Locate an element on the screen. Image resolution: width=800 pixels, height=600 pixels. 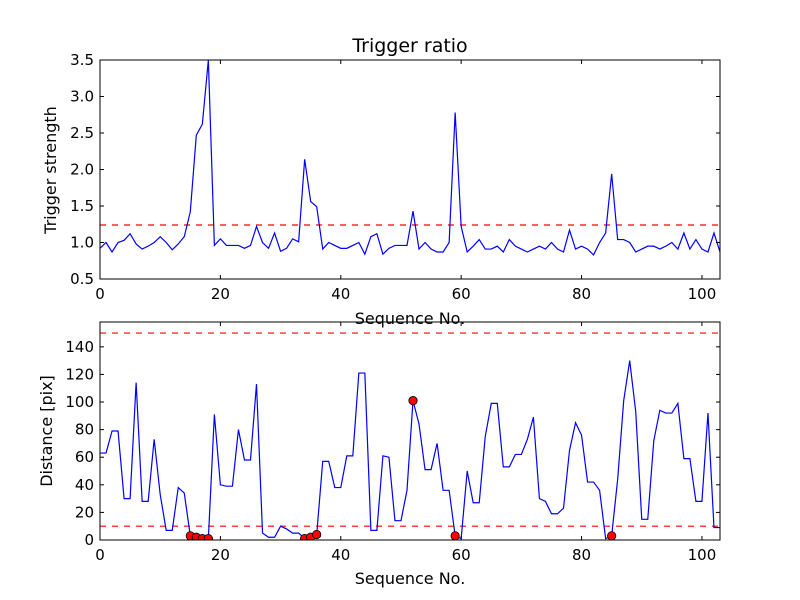
bottom-y-tick-label-7: 140 is located at coordinates (79, 347).